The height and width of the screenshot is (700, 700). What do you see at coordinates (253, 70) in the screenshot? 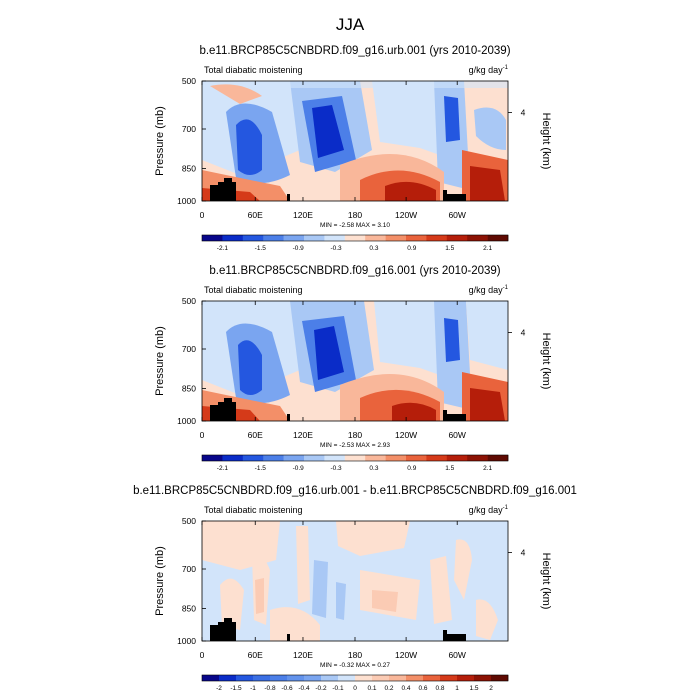
I see `panel-1-subtitle: Total diabatic moistening` at bounding box center [253, 70].